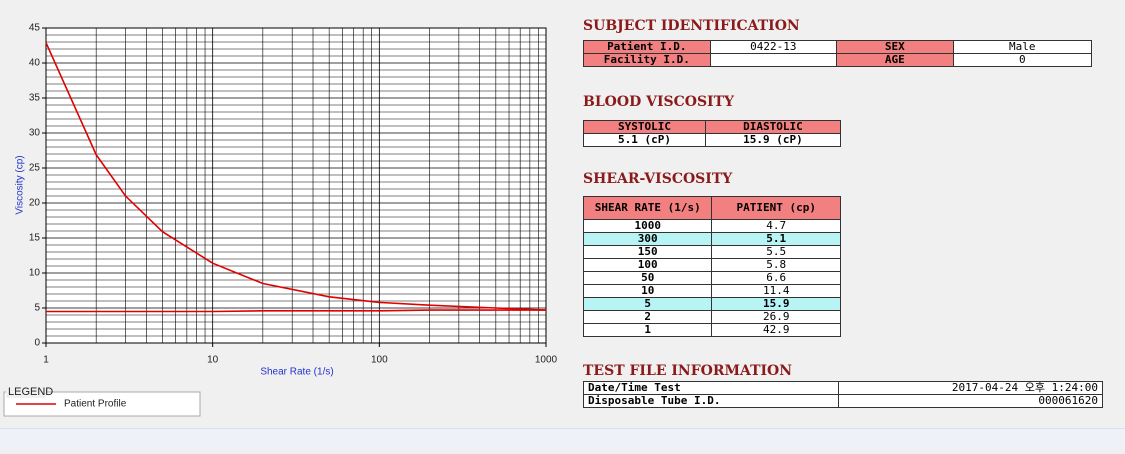 Image resolution: width=1125 pixels, height=454 pixels. What do you see at coordinates (647, 317) in the screenshot?
I see `table-cell: 2` at bounding box center [647, 317].